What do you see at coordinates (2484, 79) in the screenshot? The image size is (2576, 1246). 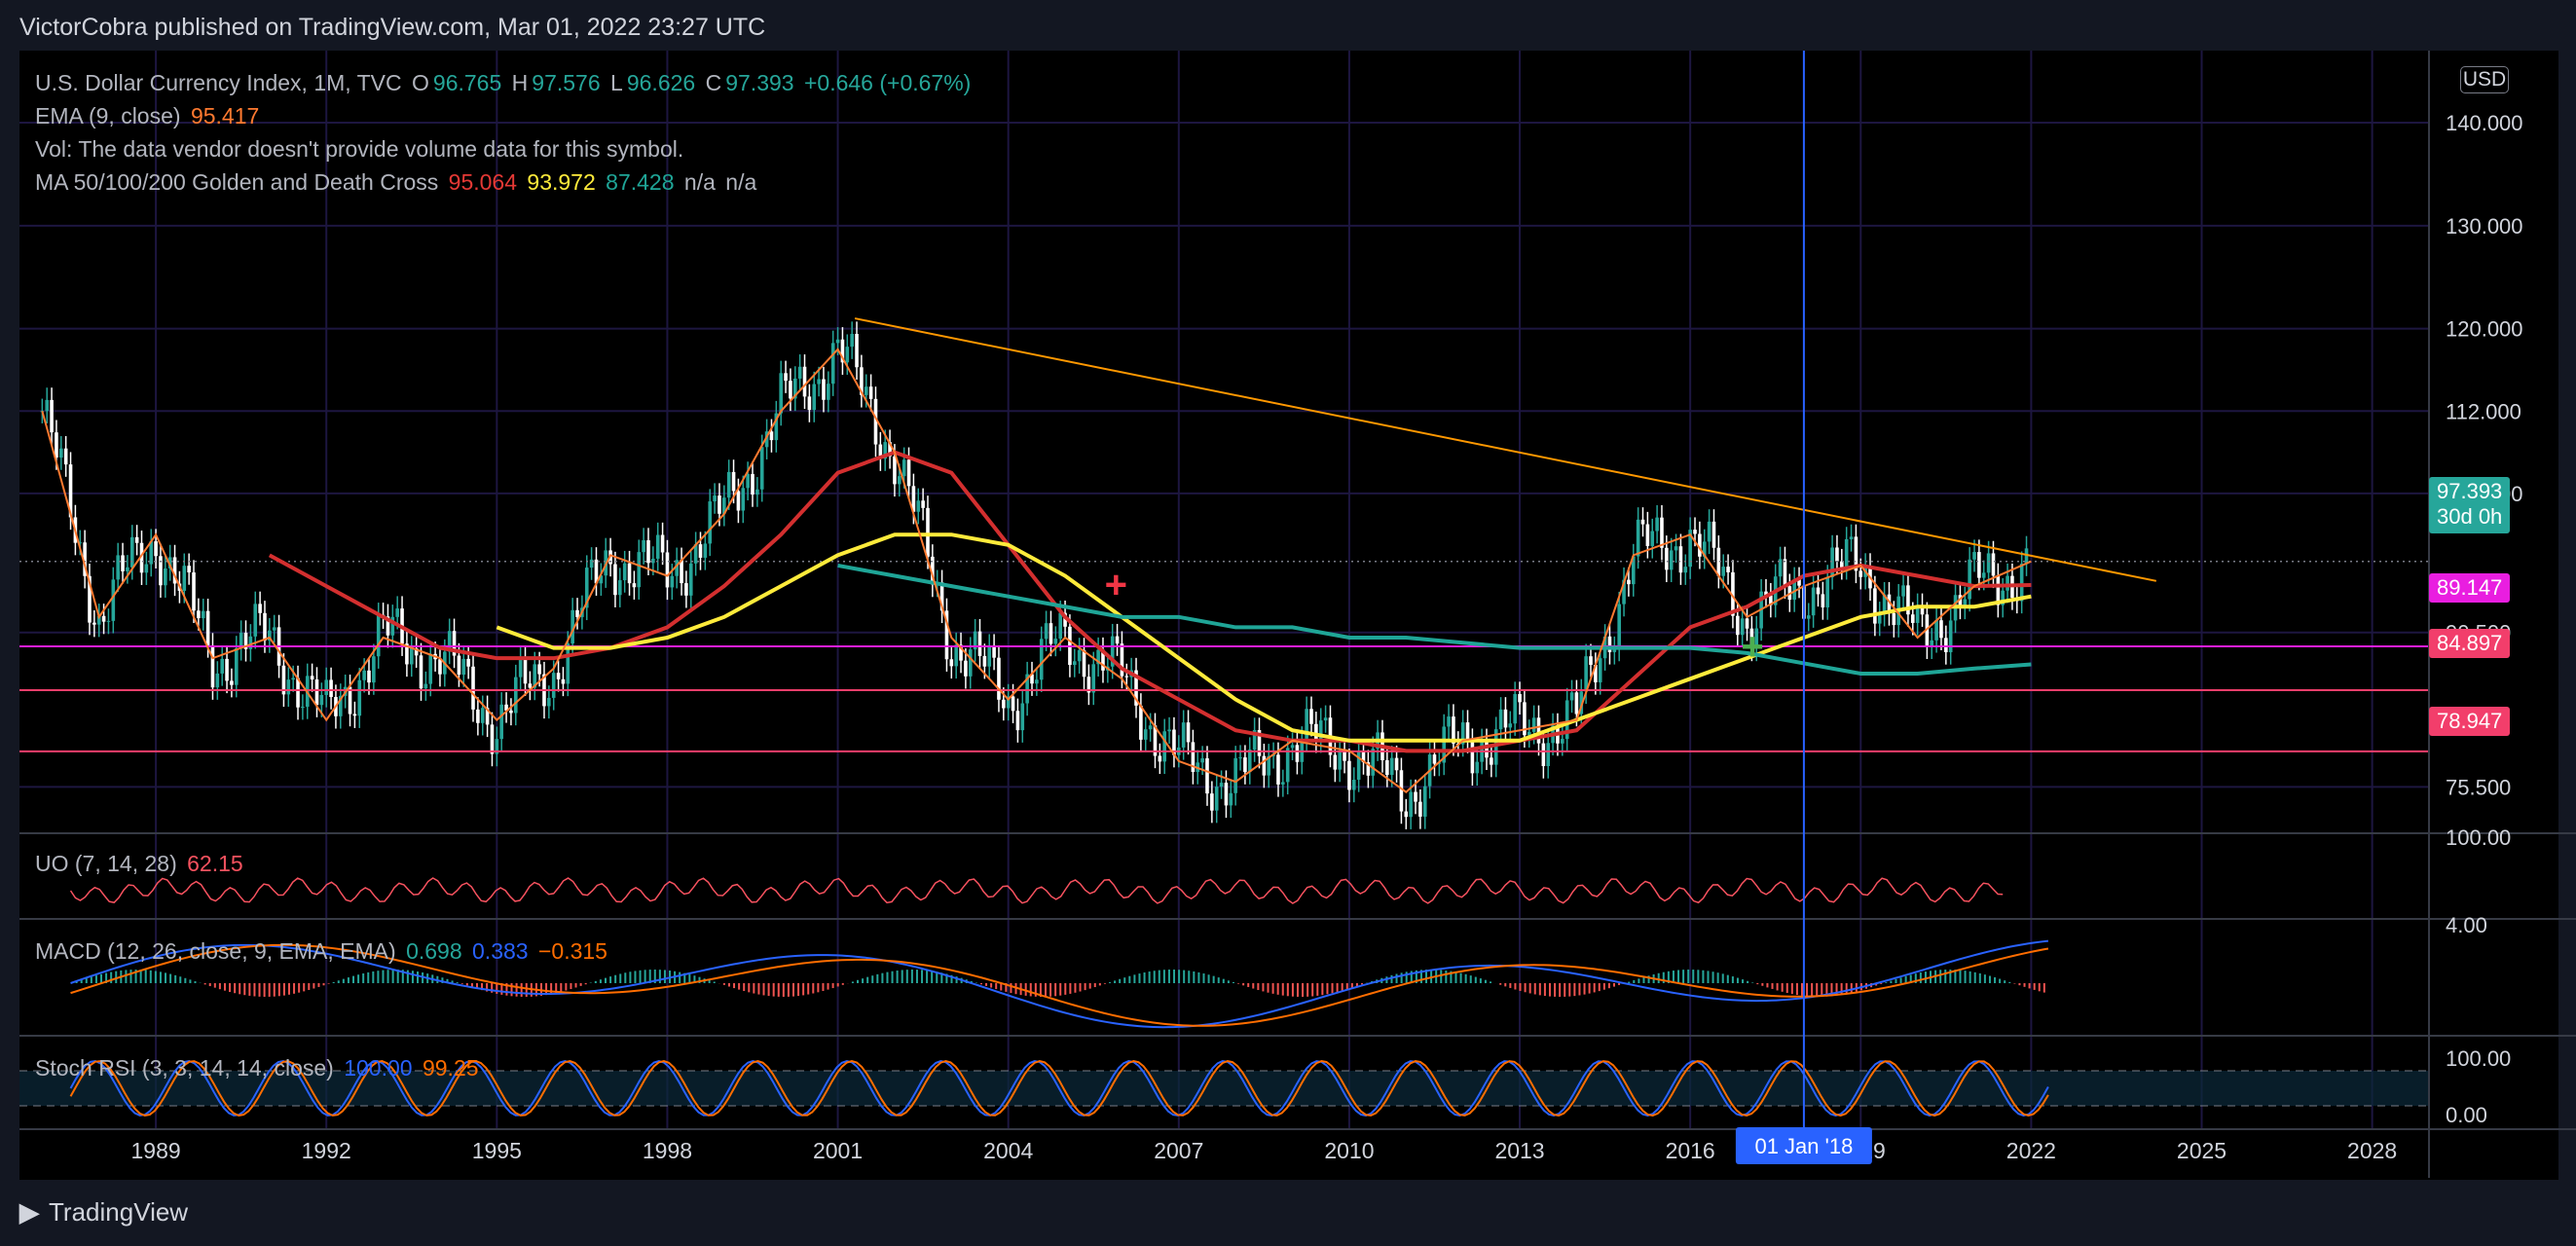 I see `currency-button: USD` at bounding box center [2484, 79].